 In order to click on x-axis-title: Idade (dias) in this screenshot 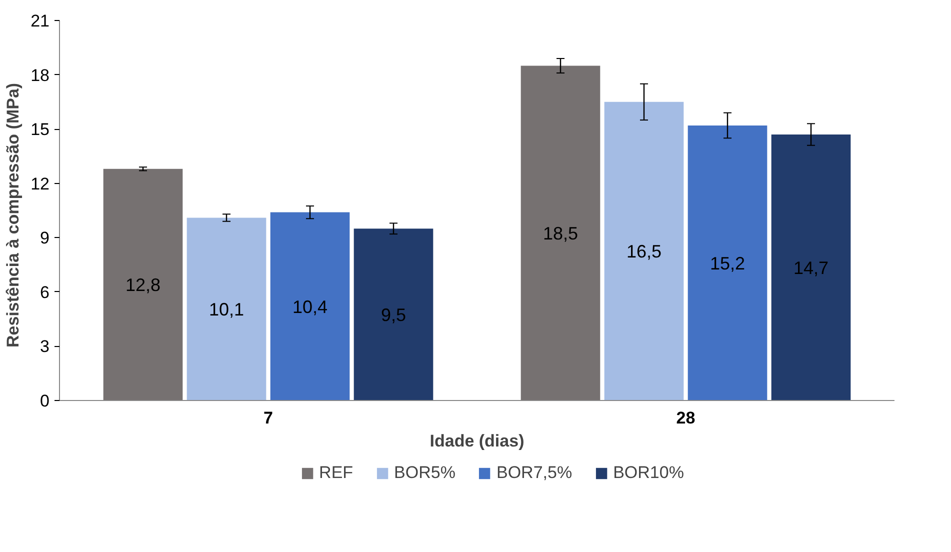, I will do `click(477, 441)`.